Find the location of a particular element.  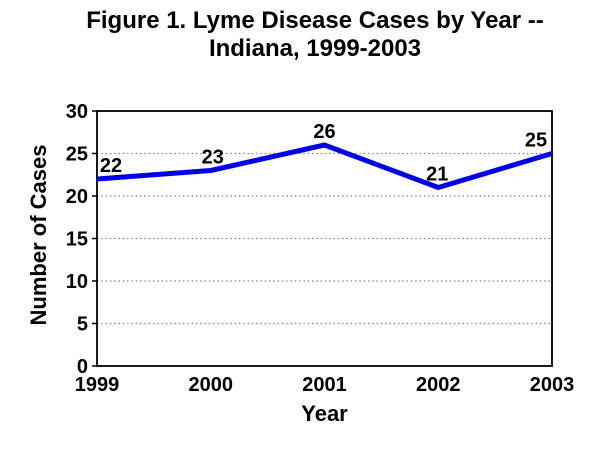

data-point-label: 22 is located at coordinates (111, 166).